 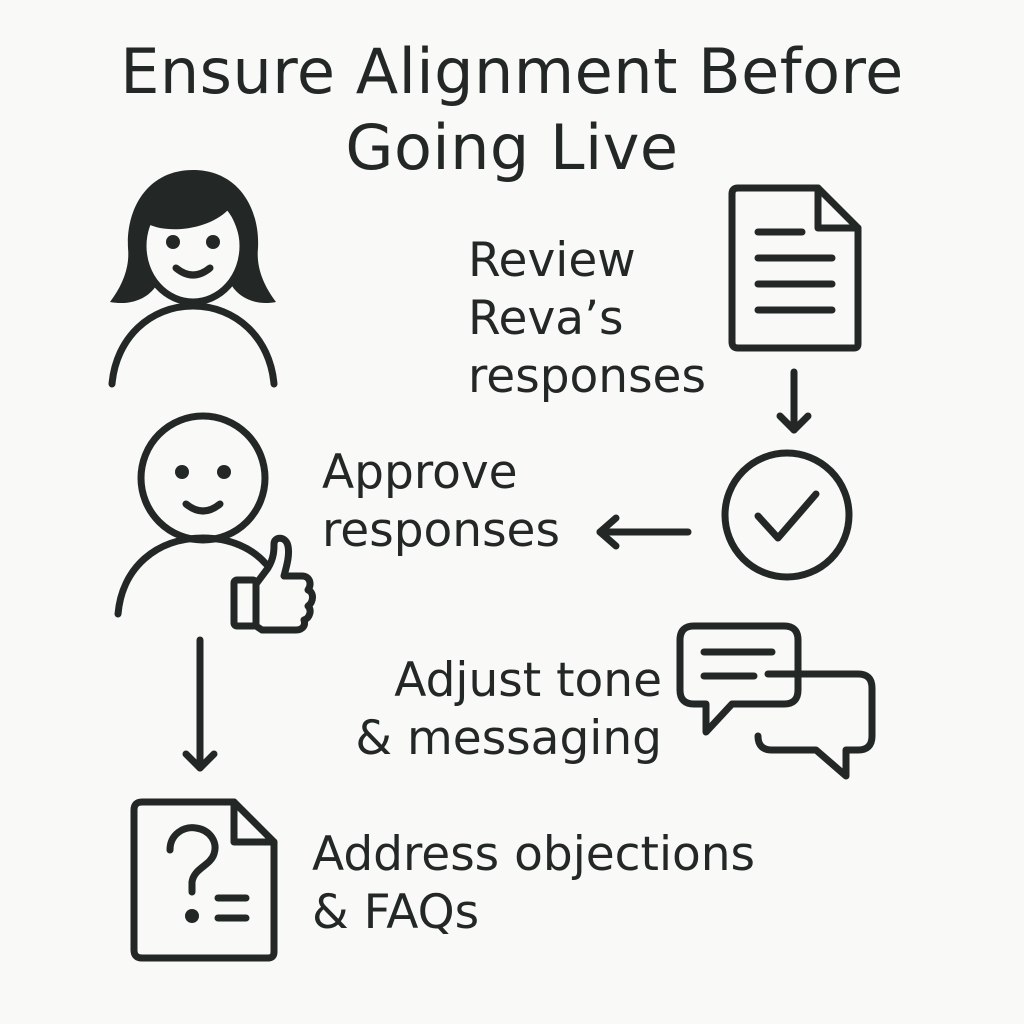 What do you see at coordinates (204, 880) in the screenshot?
I see `faq-document-icon` at bounding box center [204, 880].